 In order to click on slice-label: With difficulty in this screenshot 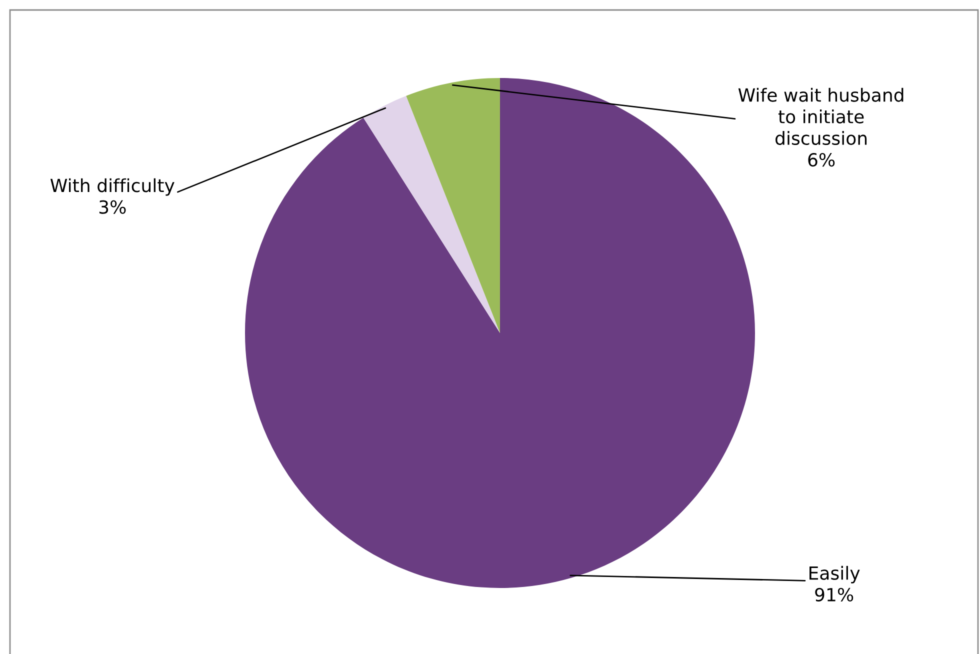, I will do `click(112, 187)`.